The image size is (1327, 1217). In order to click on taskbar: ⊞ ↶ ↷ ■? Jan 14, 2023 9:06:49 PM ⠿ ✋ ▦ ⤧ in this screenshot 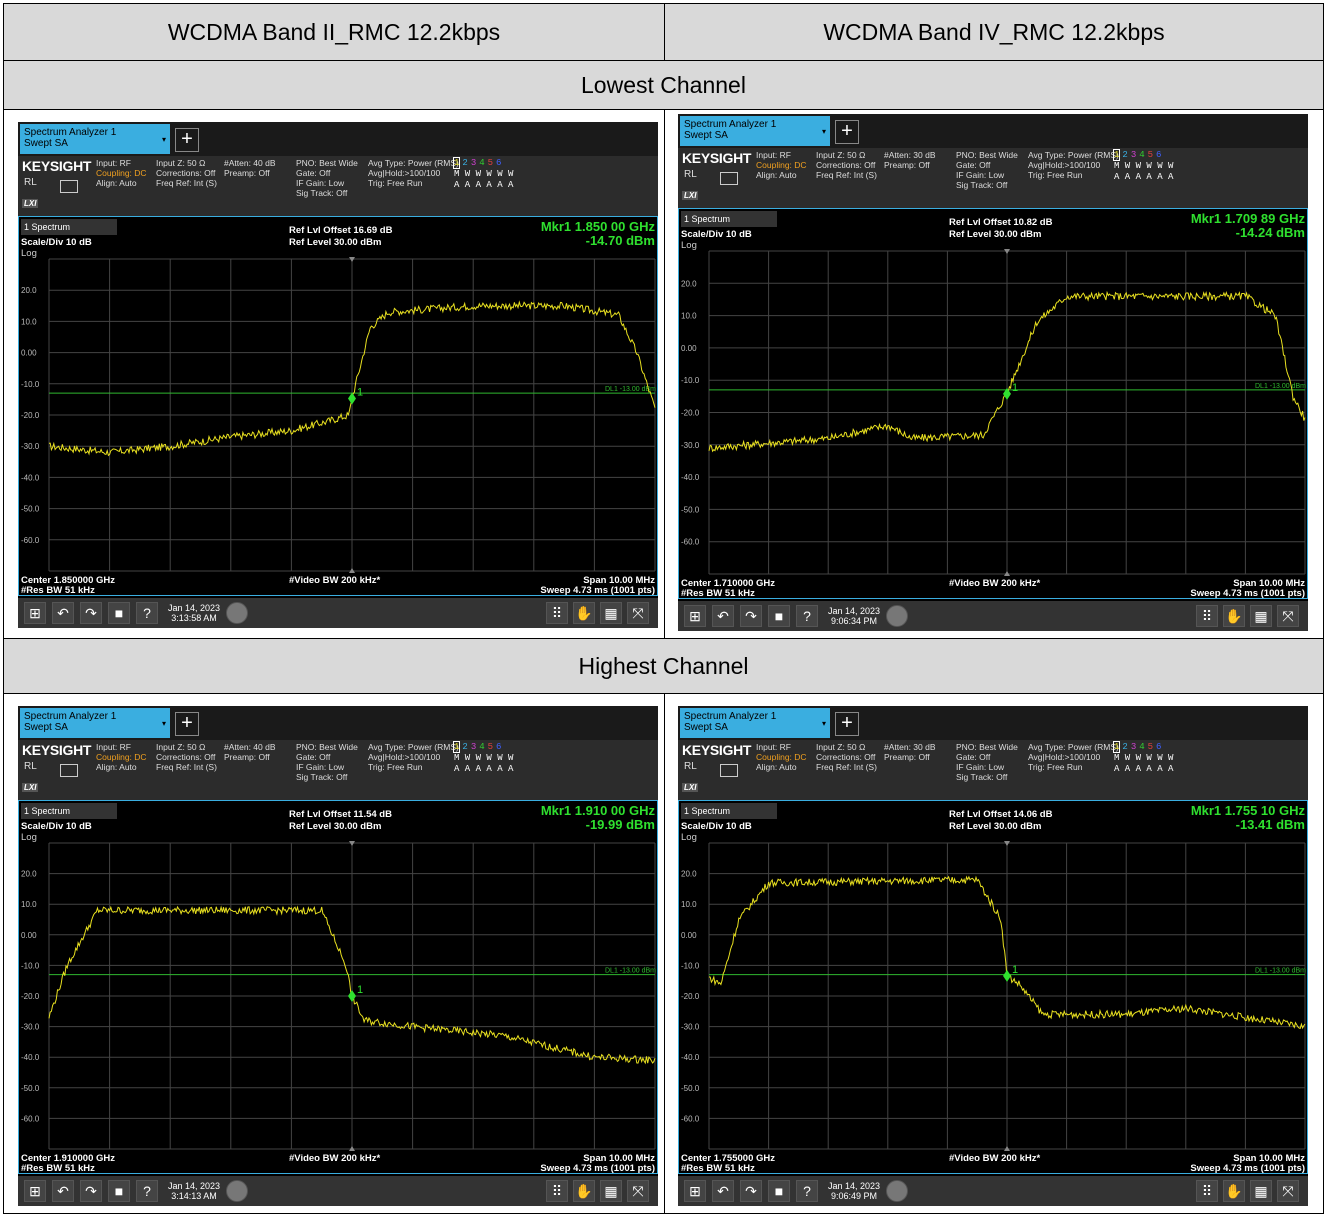, I will do `click(993, 1191)`.